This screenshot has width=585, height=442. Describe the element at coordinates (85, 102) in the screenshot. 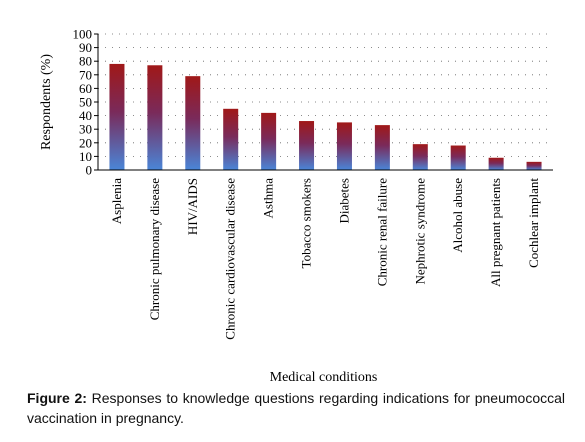

I see `y-tick-label: 50` at that location.